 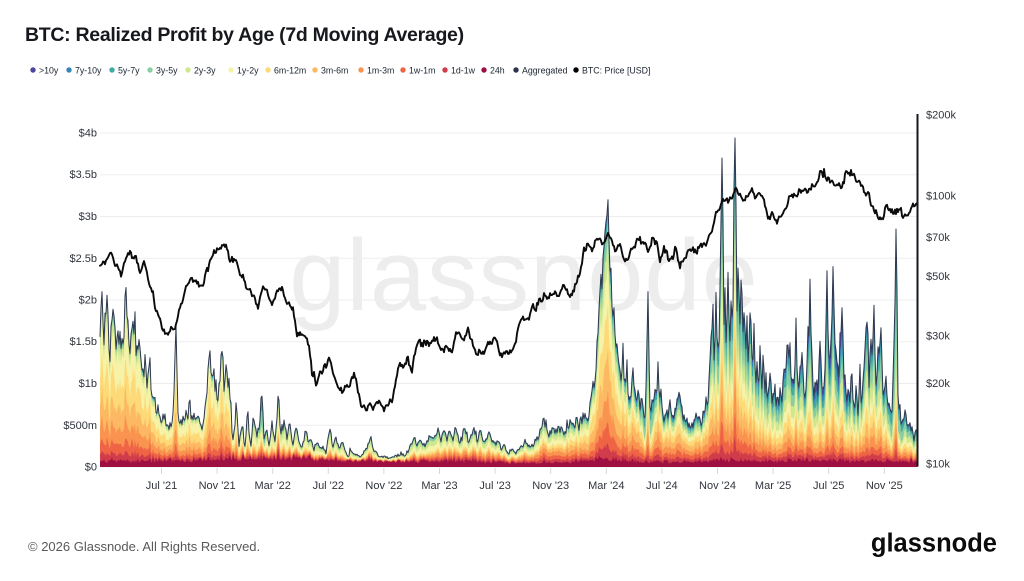 What do you see at coordinates (290, 70) in the screenshot?
I see `svg-text: 6m-12m` at bounding box center [290, 70].